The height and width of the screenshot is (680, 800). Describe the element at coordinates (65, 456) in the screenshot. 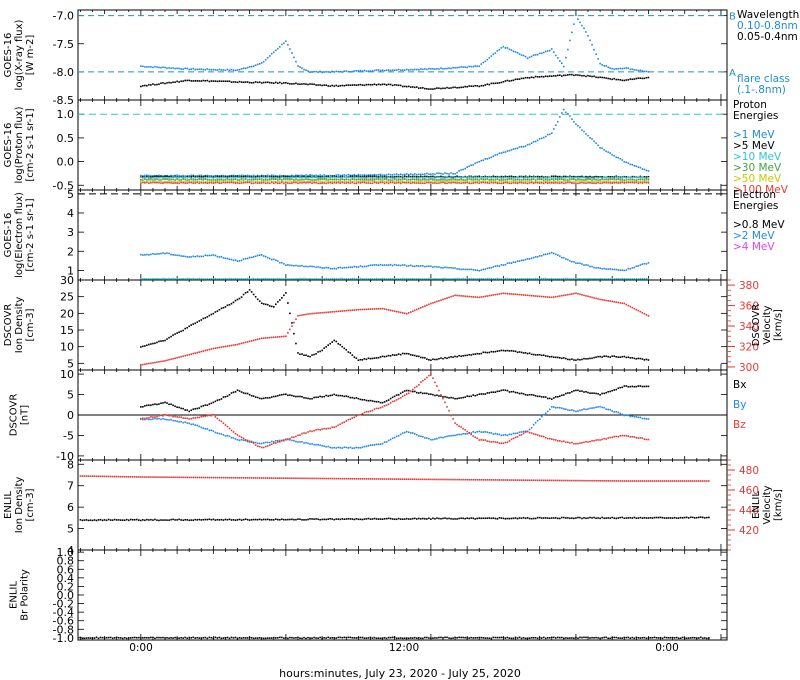

I see `y-tick-label: -10` at that location.